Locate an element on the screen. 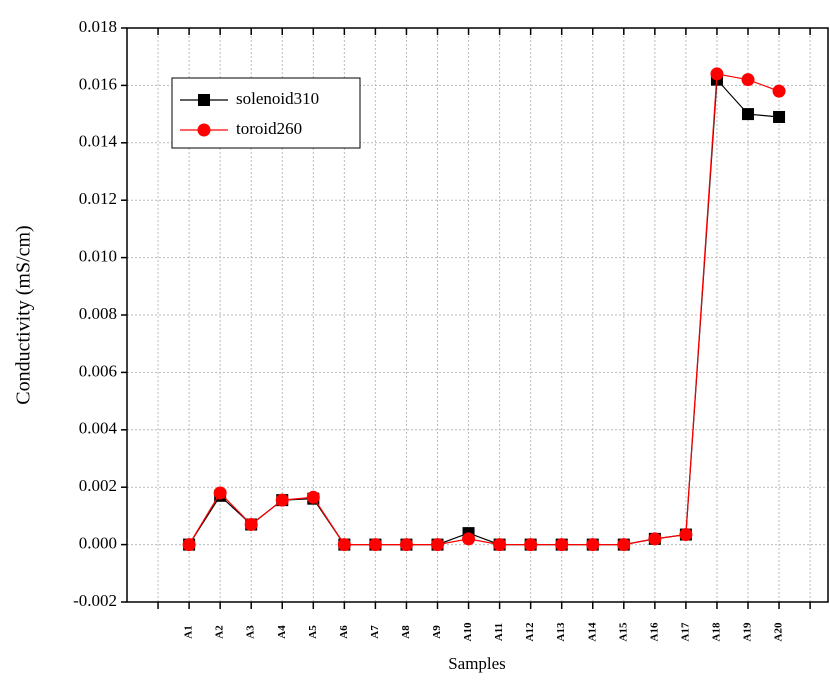 The height and width of the screenshot is (681, 830). y-axis-label: Conductivity (mS/cm) is located at coordinates (24, 314).